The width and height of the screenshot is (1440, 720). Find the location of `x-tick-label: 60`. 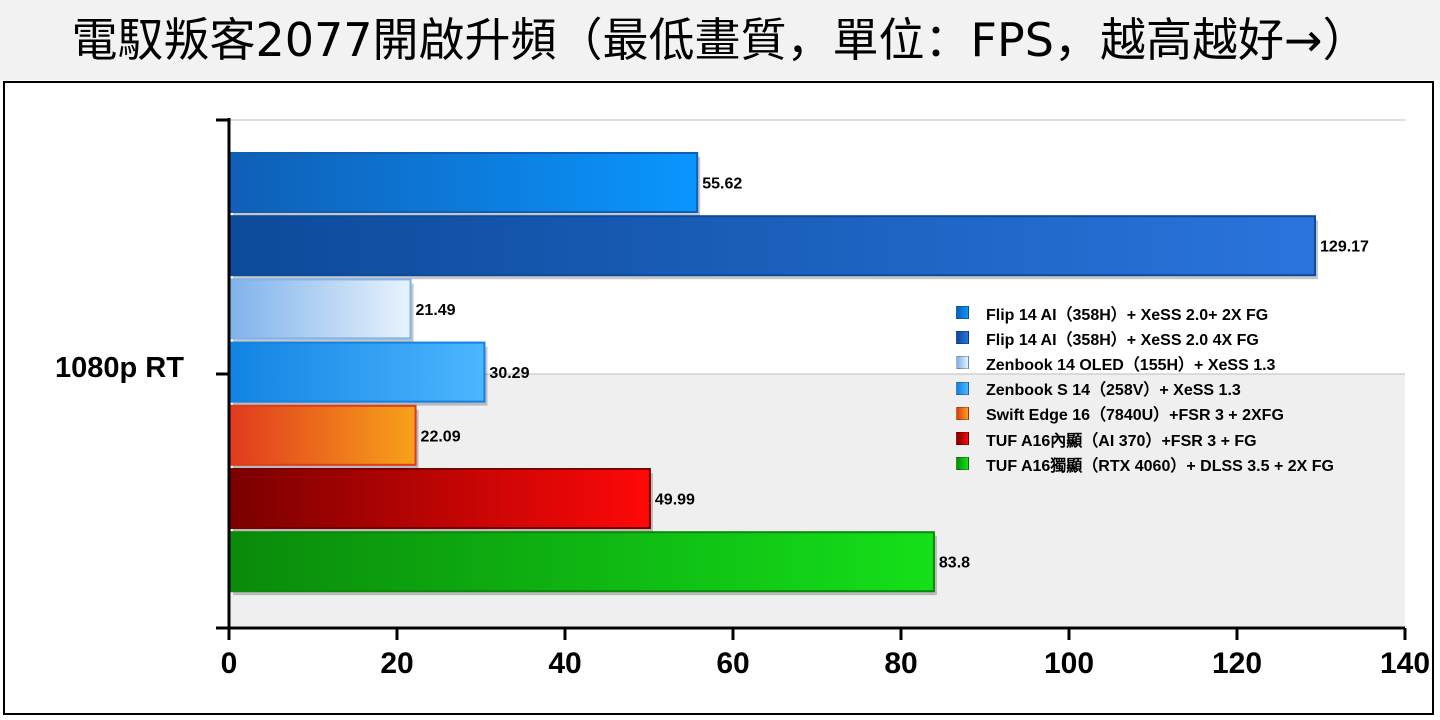

x-tick-label: 60 is located at coordinates (732, 663).